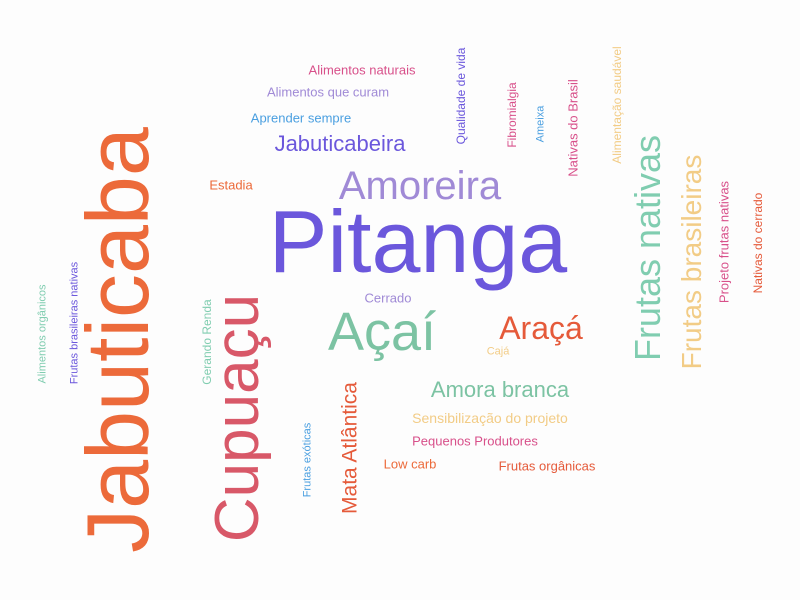 The height and width of the screenshot is (600, 800). What do you see at coordinates (237, 418) in the screenshot?
I see `word-cloud-term: Cupuaçu` at bounding box center [237, 418].